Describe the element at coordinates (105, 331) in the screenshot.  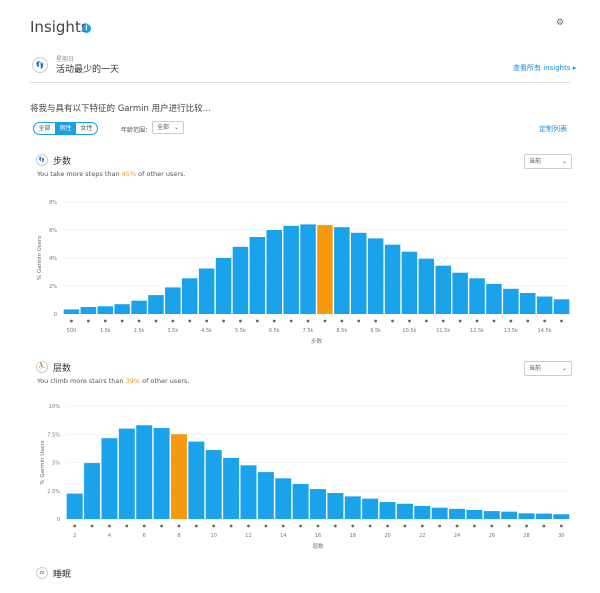
I see `x-tick-label: 1.5k` at that location.